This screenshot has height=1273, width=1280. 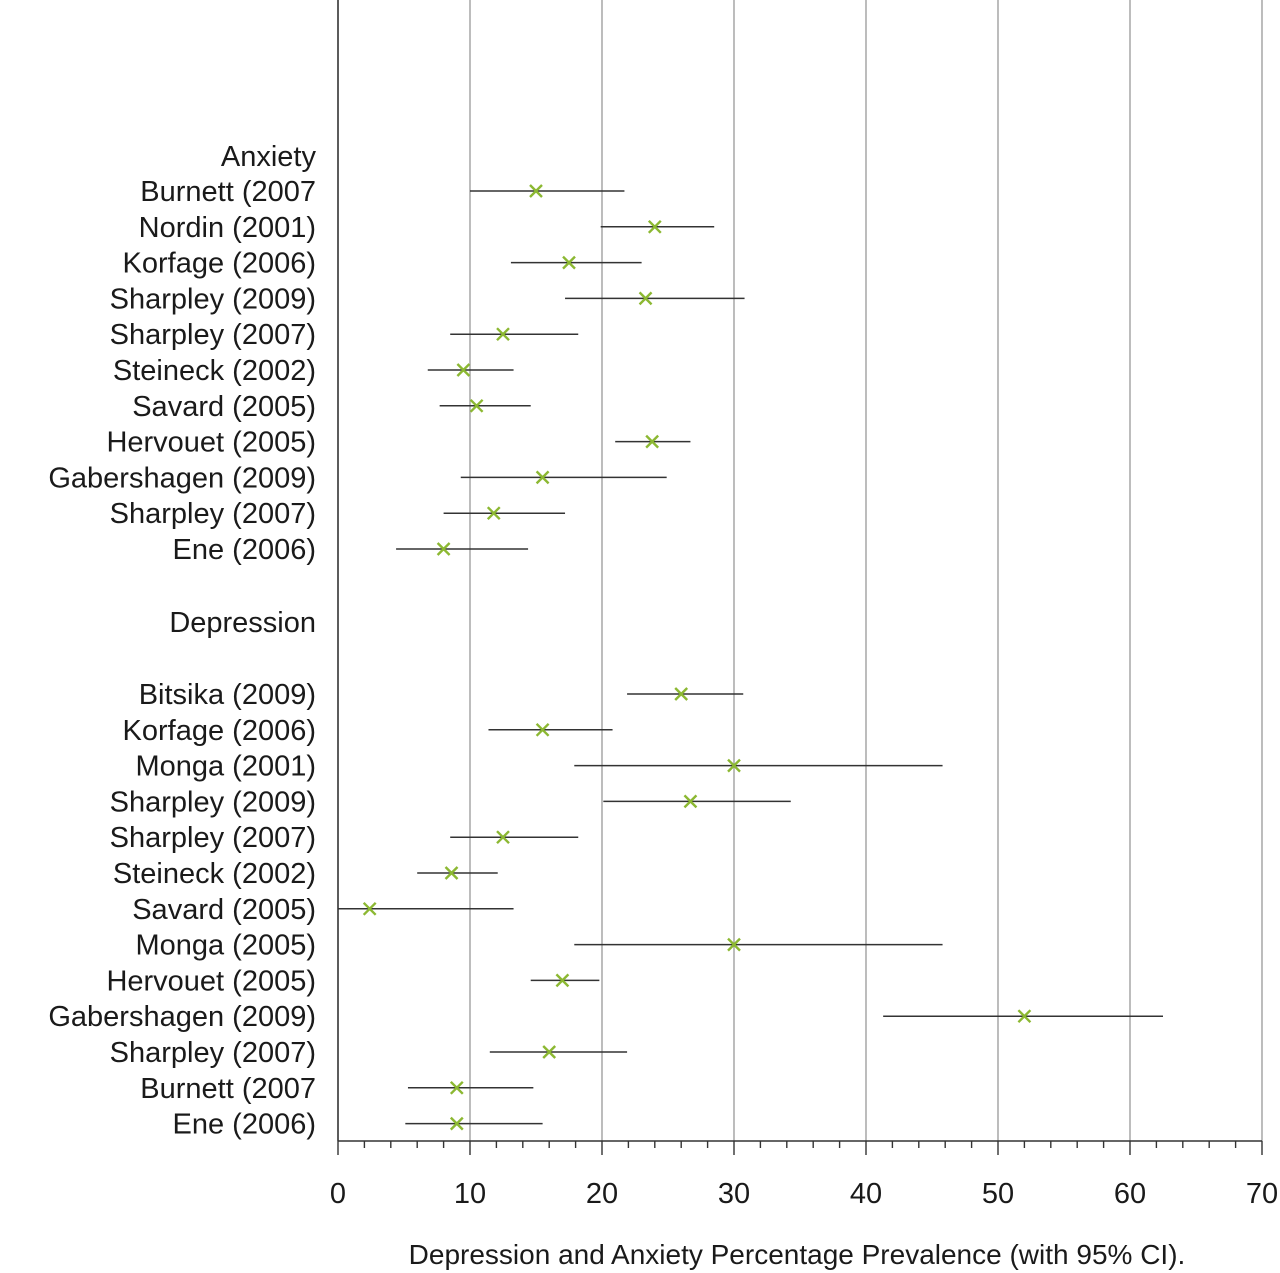 What do you see at coordinates (225, 767) in the screenshot?
I see `study-label: Monga (2001)` at bounding box center [225, 767].